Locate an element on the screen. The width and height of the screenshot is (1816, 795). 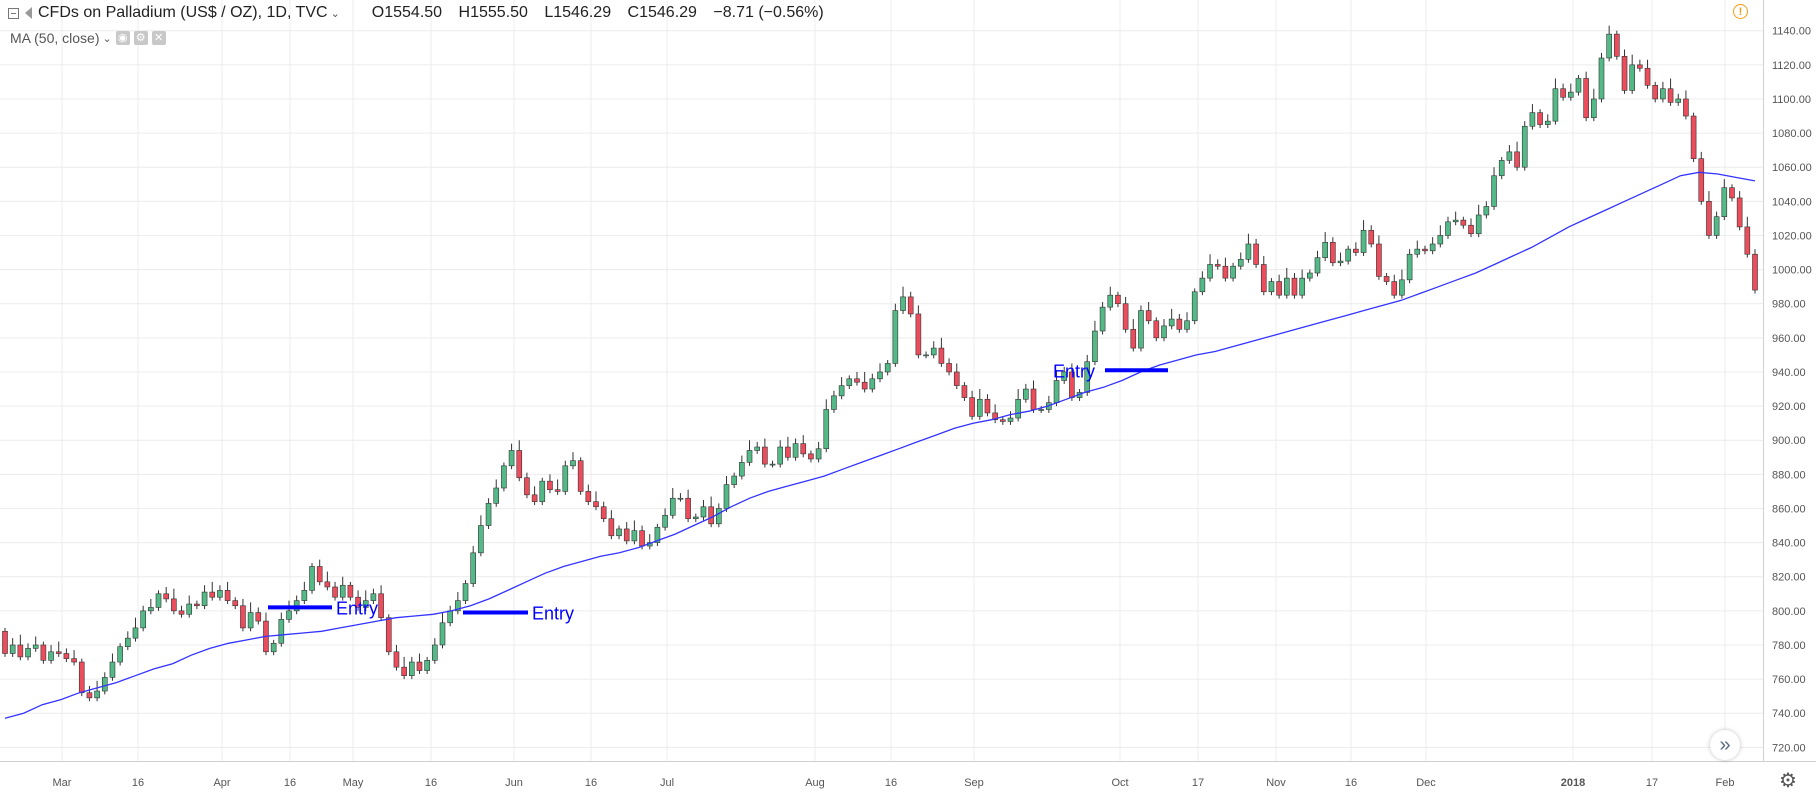
eye-icon: ◉ is located at coordinates (122, 38).